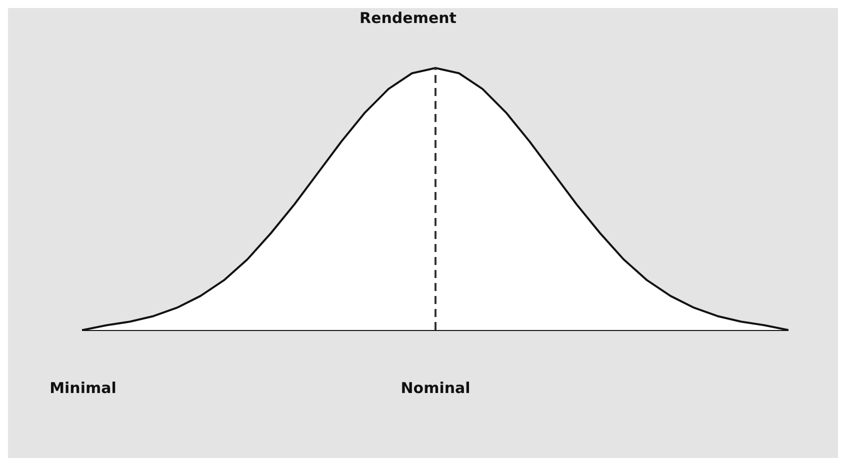  What do you see at coordinates (435, 387) in the screenshot?
I see `x-tick-label: Nominal` at bounding box center [435, 387].